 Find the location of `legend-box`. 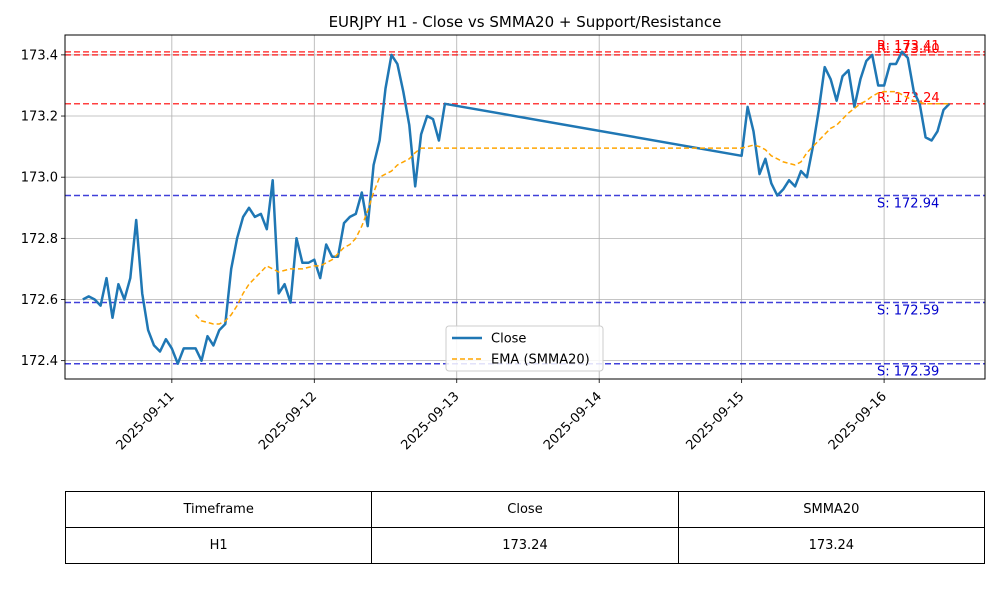

legend-box is located at coordinates (524, 348).